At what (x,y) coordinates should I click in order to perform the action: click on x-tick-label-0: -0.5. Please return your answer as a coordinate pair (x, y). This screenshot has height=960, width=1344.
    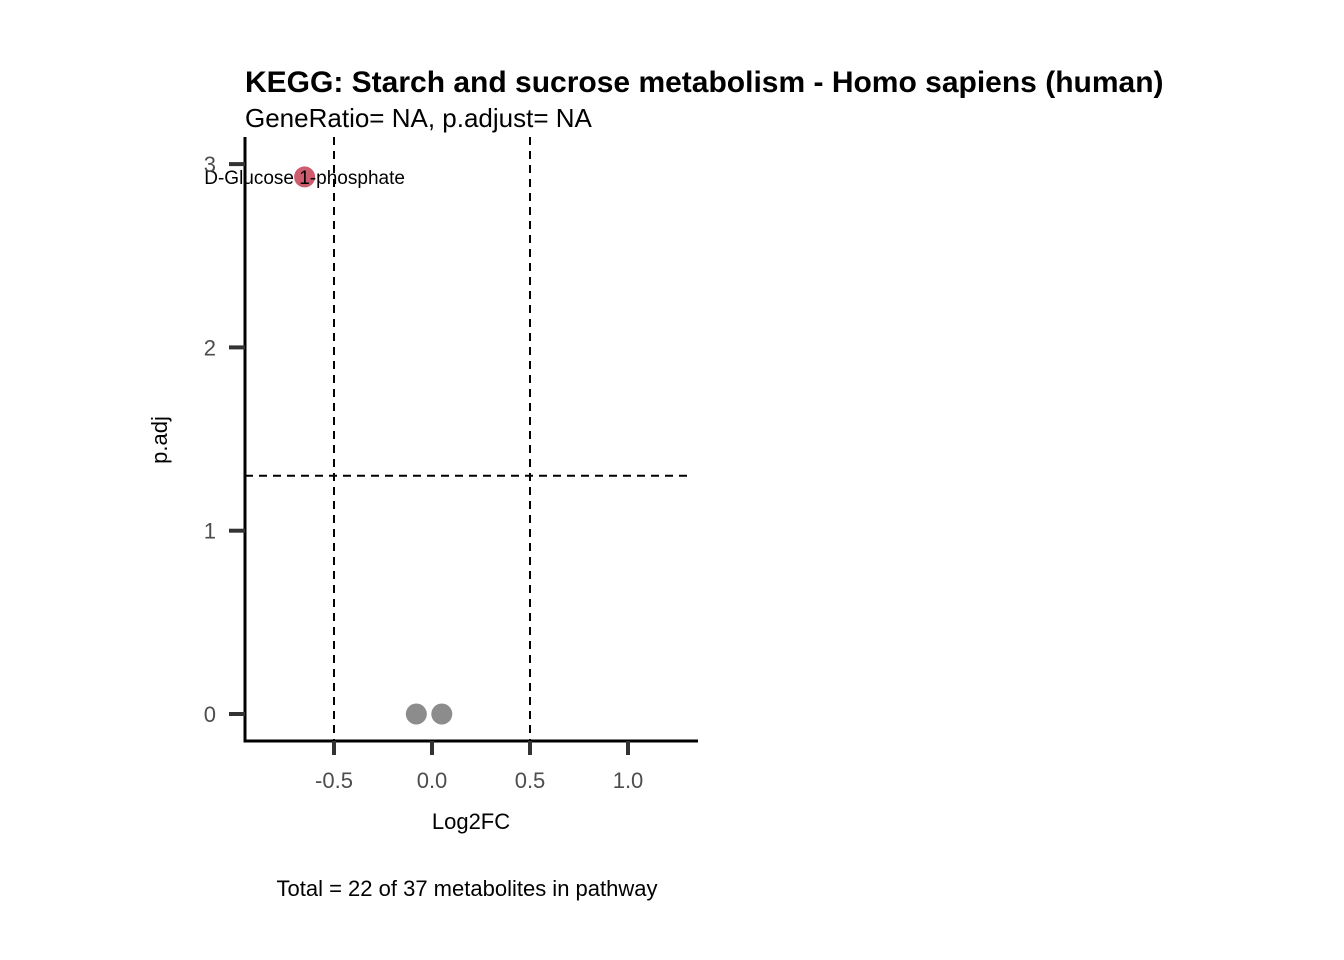
    Looking at the image, I should click on (334, 780).